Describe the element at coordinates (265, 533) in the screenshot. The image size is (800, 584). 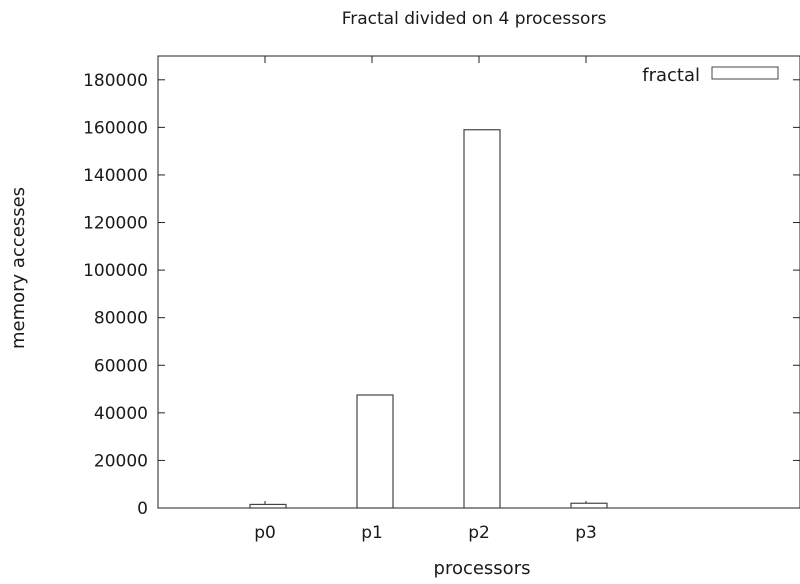
I see `x-tick-label: p0` at that location.